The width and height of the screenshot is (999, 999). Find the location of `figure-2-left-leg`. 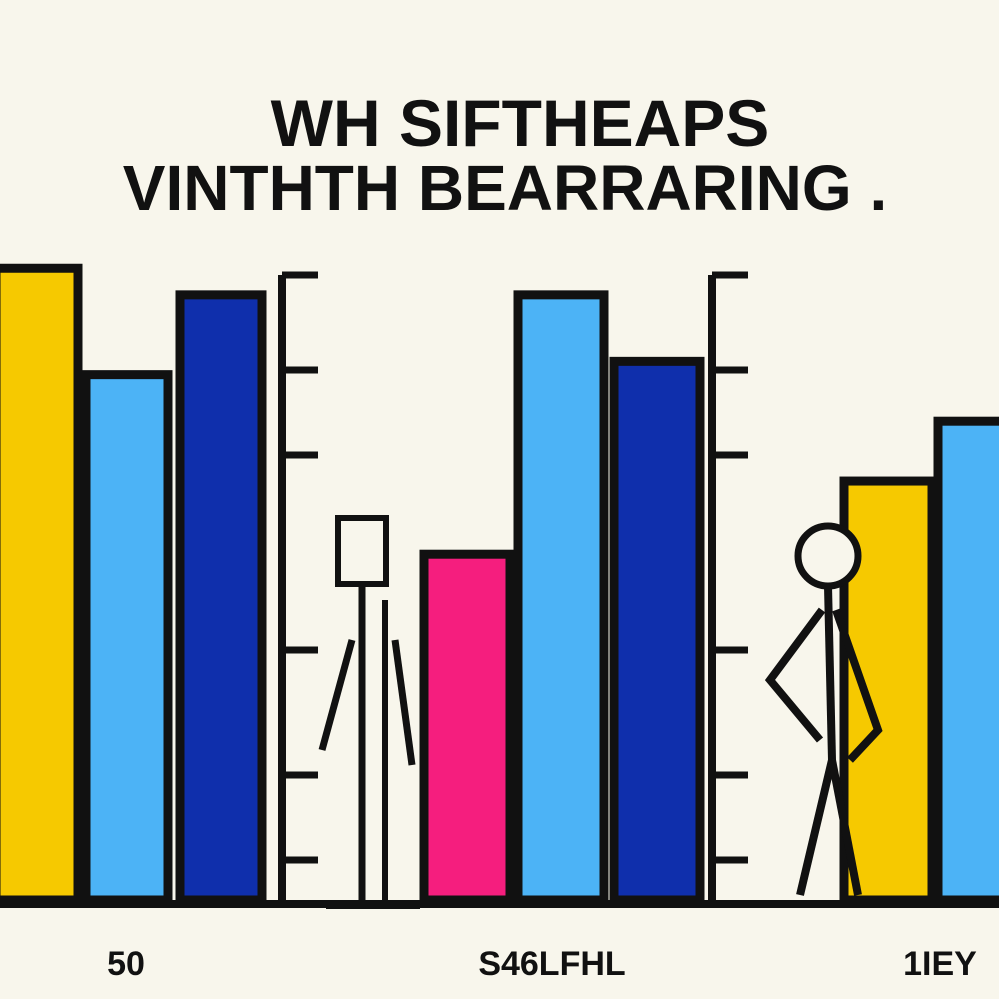

figure-2-left-leg is located at coordinates (816, 827).